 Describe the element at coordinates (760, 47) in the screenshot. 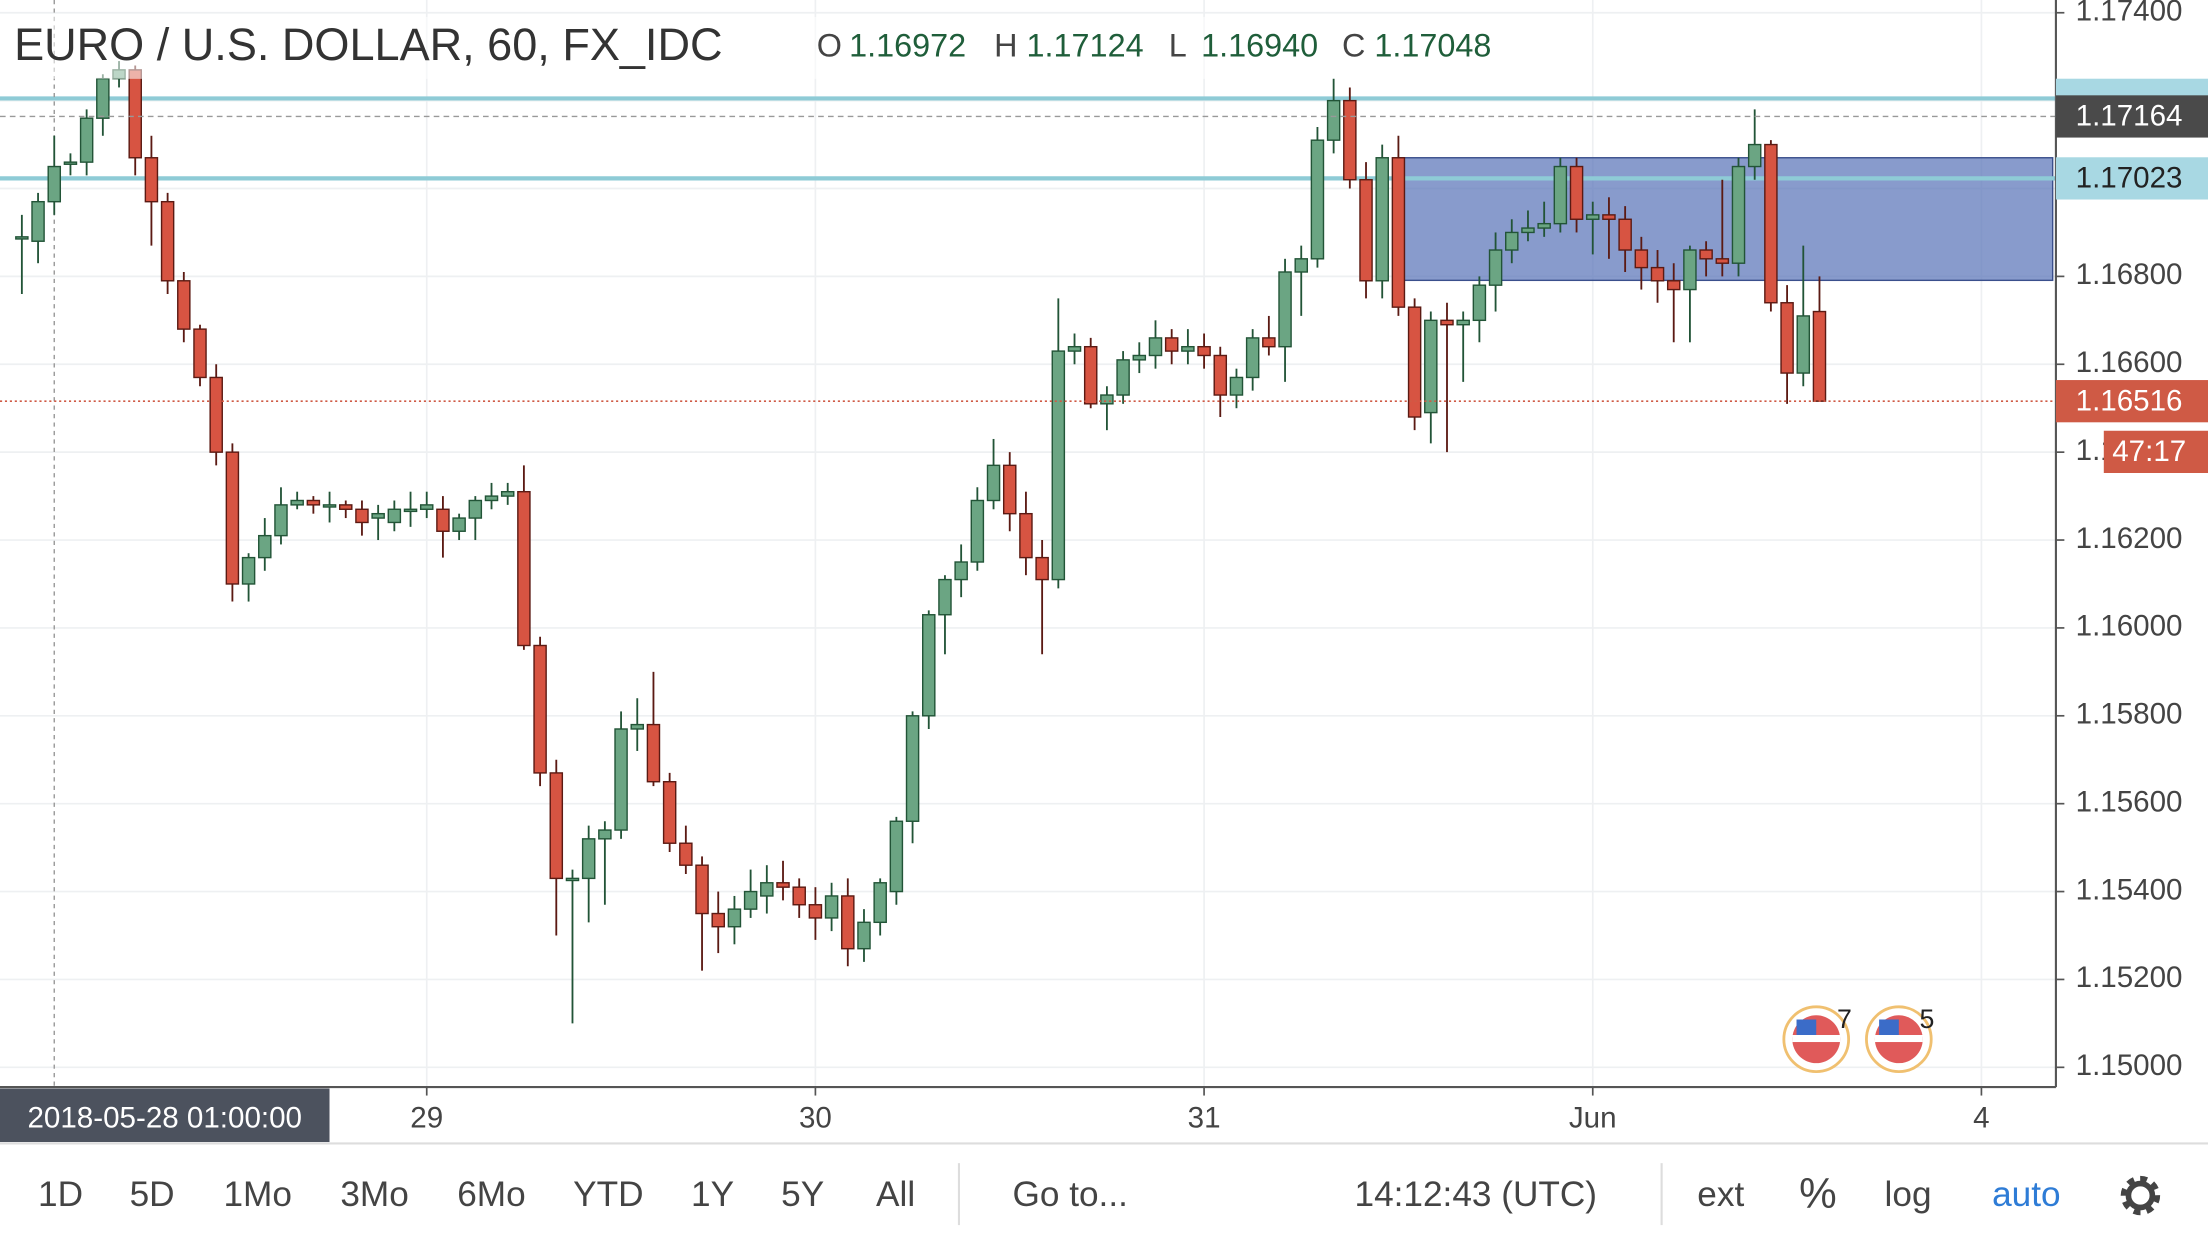

I see `header-backdrop` at that location.